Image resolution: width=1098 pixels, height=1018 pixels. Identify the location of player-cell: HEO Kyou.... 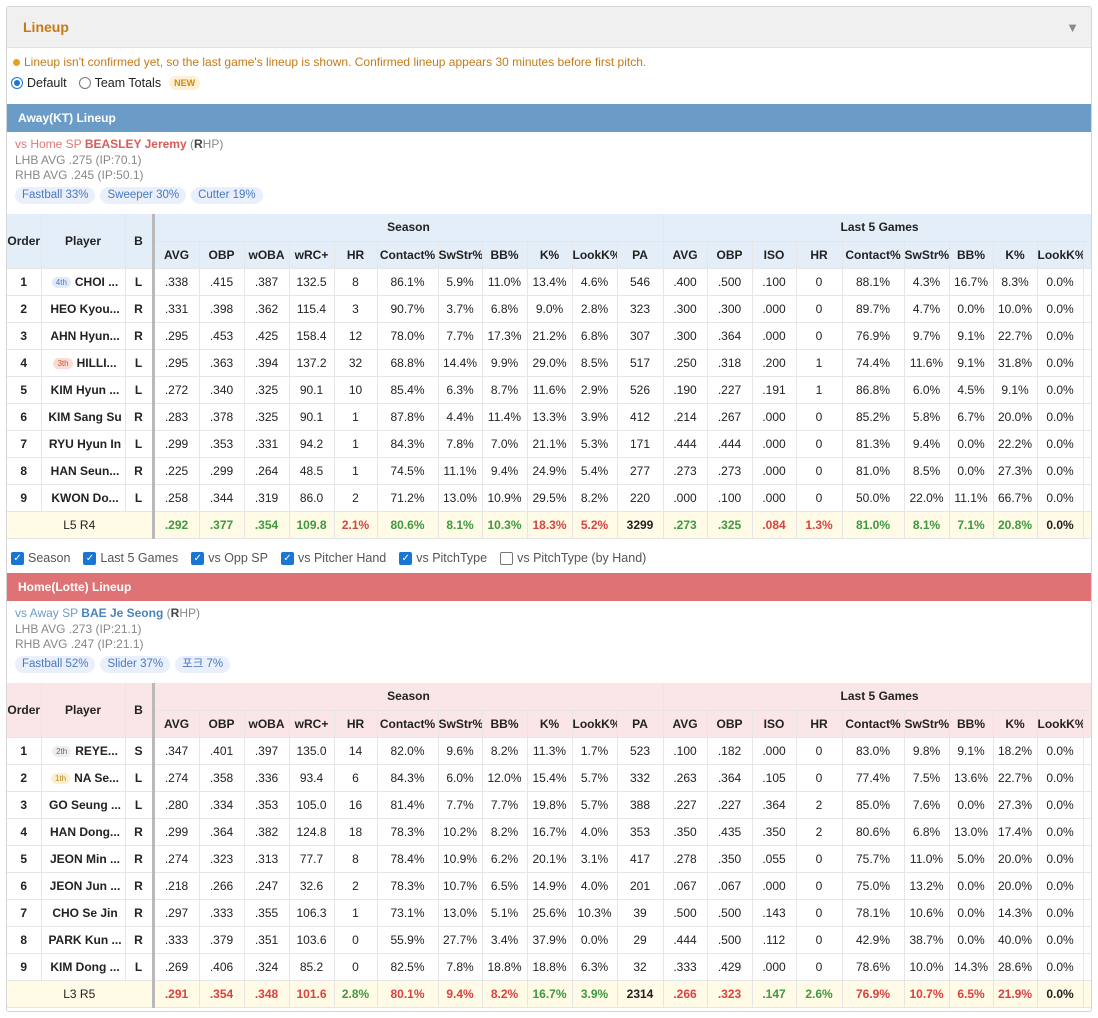
(83, 309).